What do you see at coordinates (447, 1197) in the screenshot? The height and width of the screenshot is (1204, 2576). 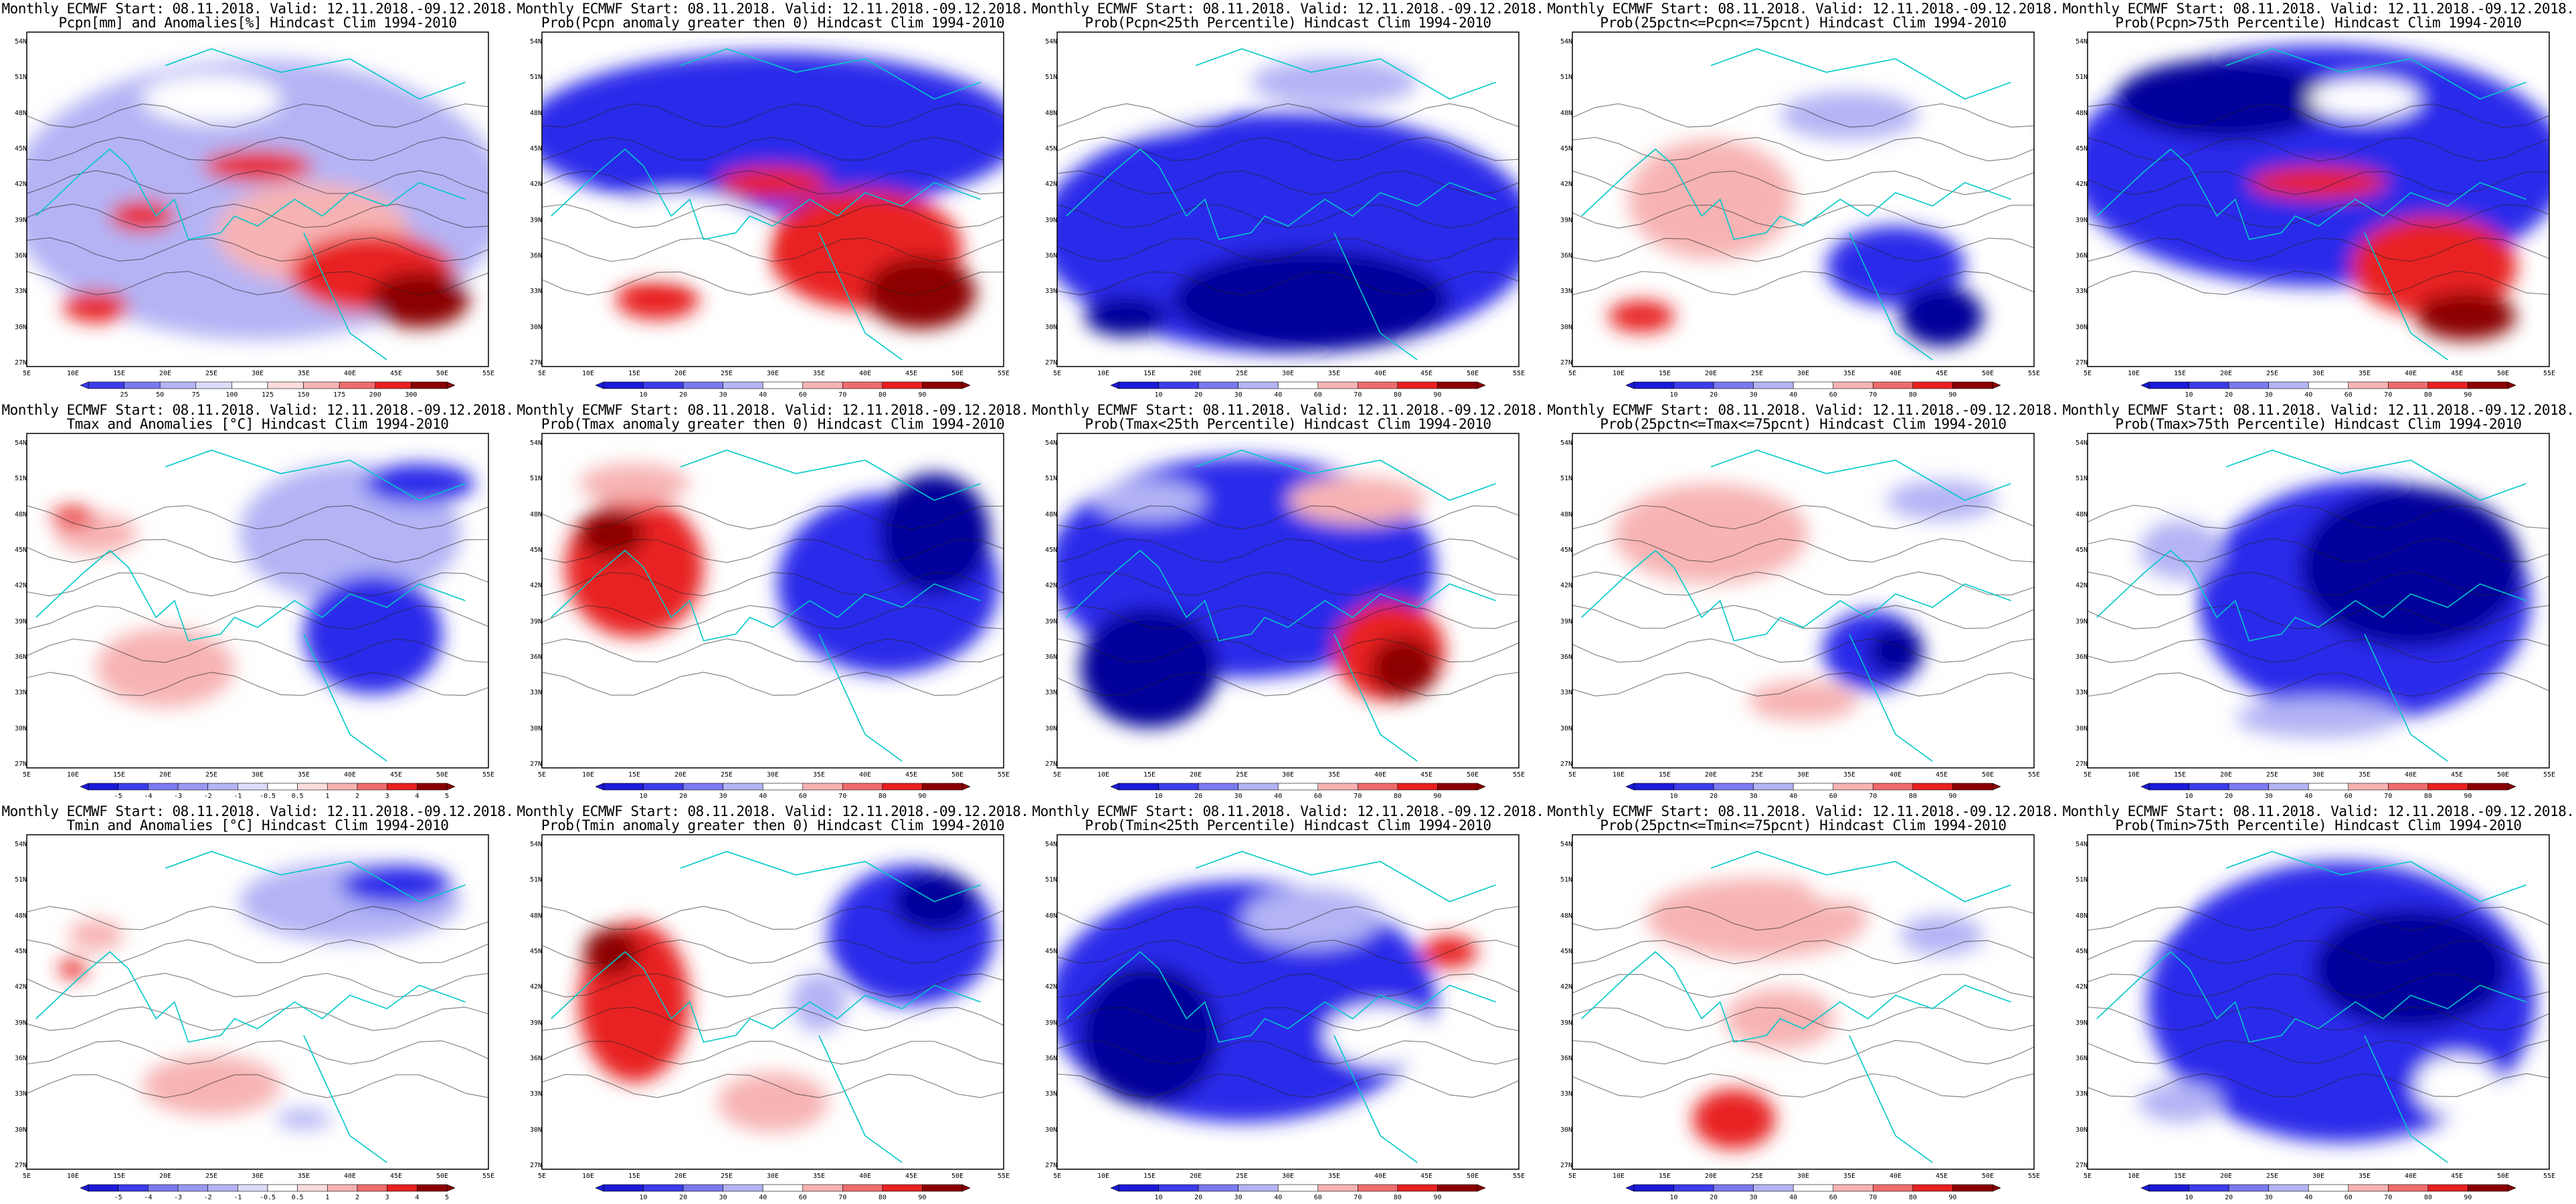 I see `colorbar-label: 5` at bounding box center [447, 1197].